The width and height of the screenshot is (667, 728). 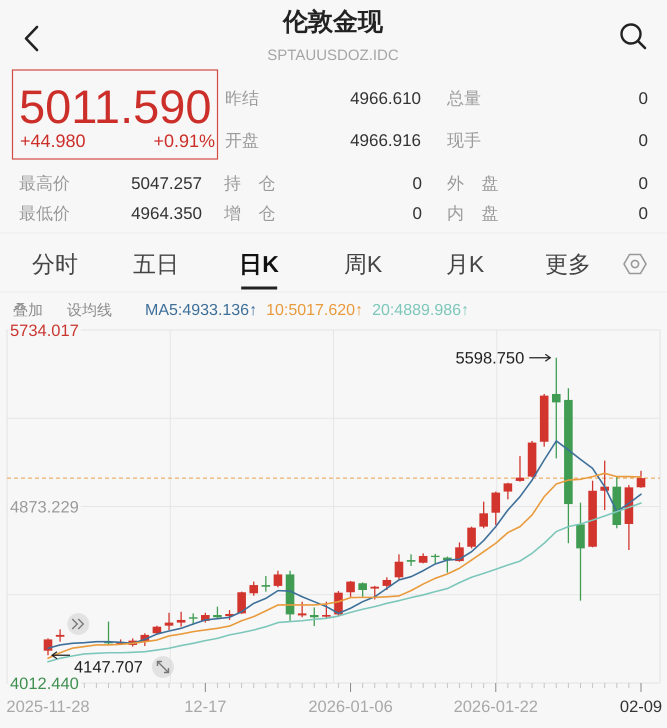 What do you see at coordinates (166, 213) in the screenshot?
I see `text: 4964.350` at bounding box center [166, 213].